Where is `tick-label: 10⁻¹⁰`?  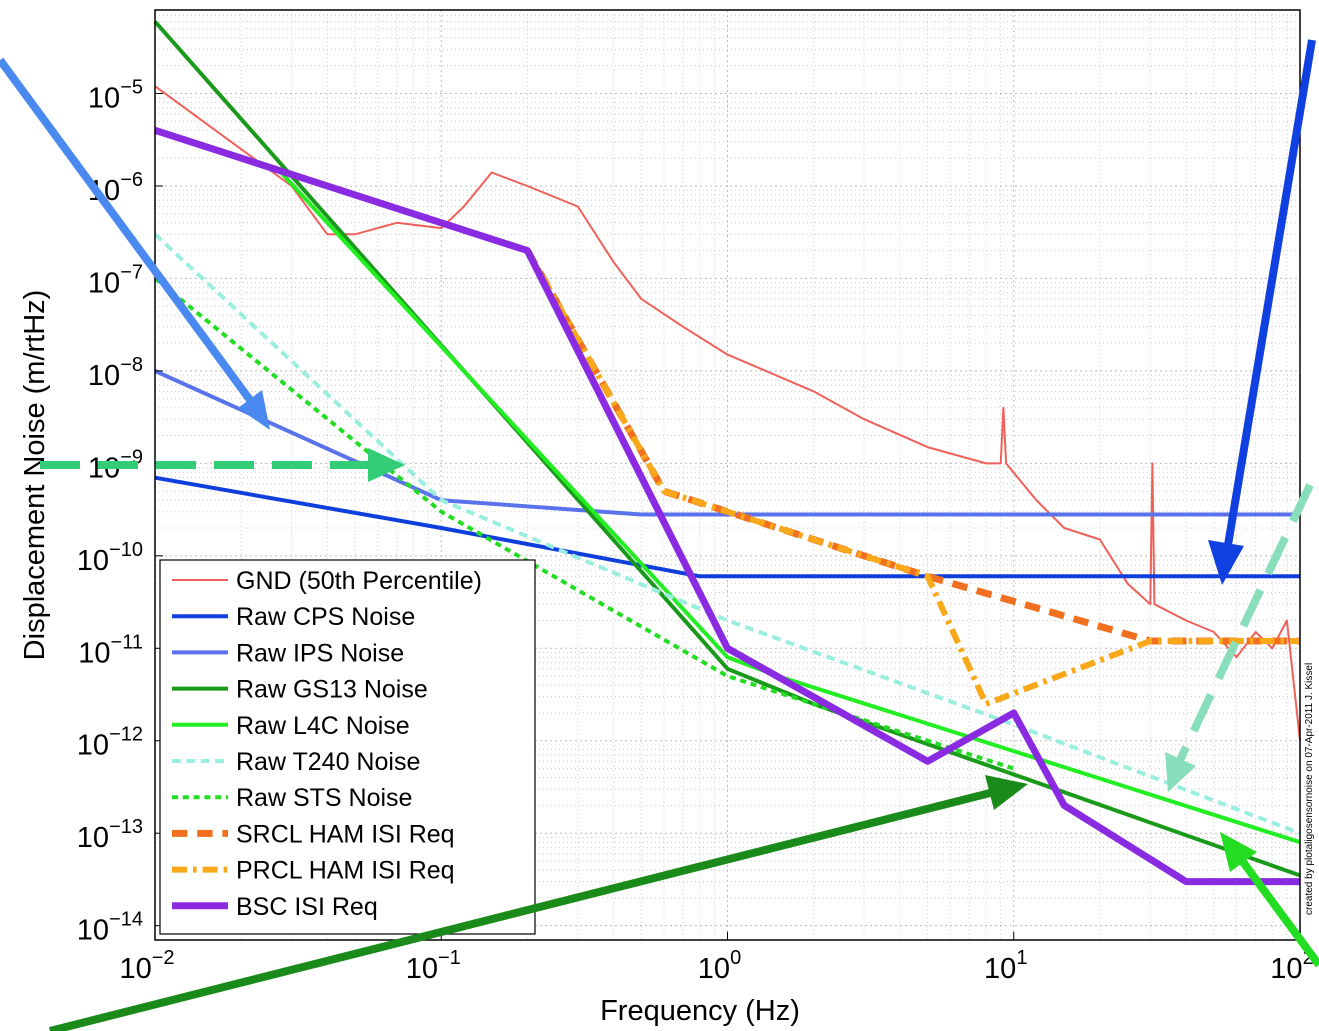 tick-label: 10⁻¹⁰ is located at coordinates (110, 558).